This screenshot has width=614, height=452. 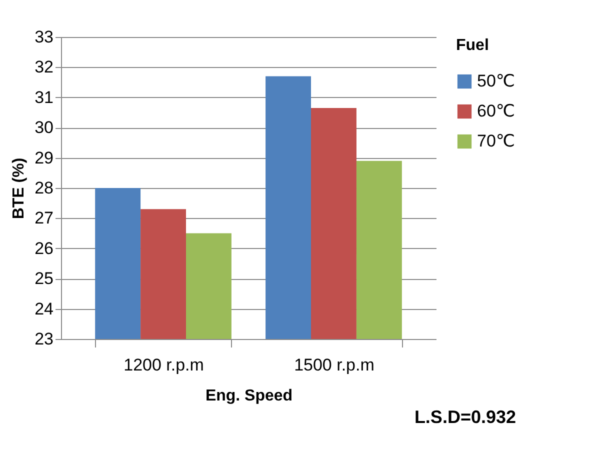 I want to click on y-tick-label: 29, so click(x=44, y=158).